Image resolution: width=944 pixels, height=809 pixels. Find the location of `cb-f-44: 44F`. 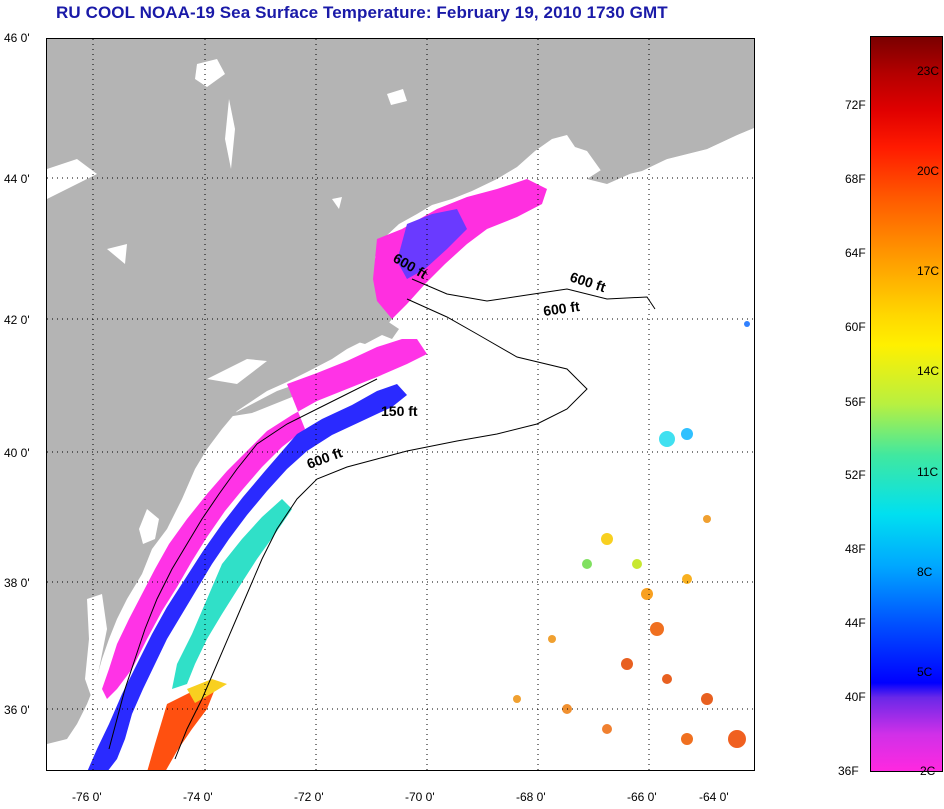

cb-f-44: 44F is located at coordinates (855, 623).